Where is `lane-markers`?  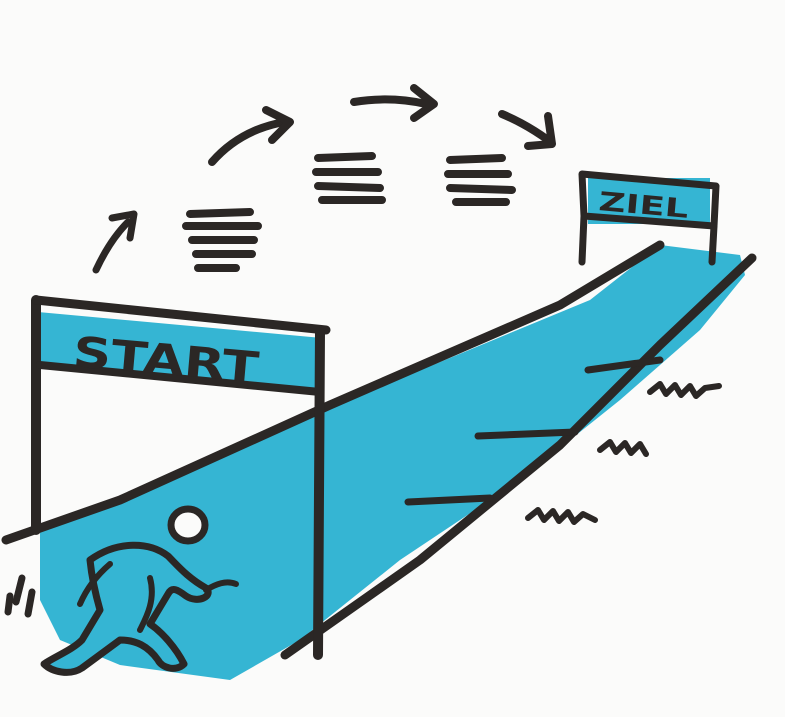
lane-markers is located at coordinates (534, 431).